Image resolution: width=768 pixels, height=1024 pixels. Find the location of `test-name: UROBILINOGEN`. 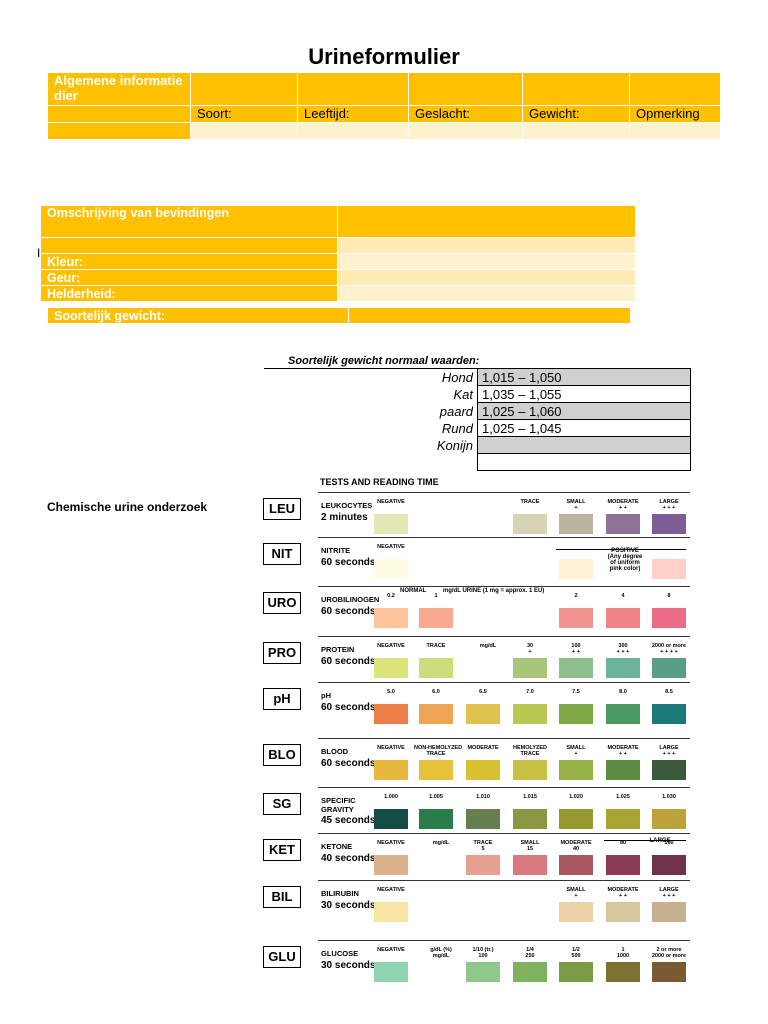

test-name: UROBILINOGEN is located at coordinates (350, 599).